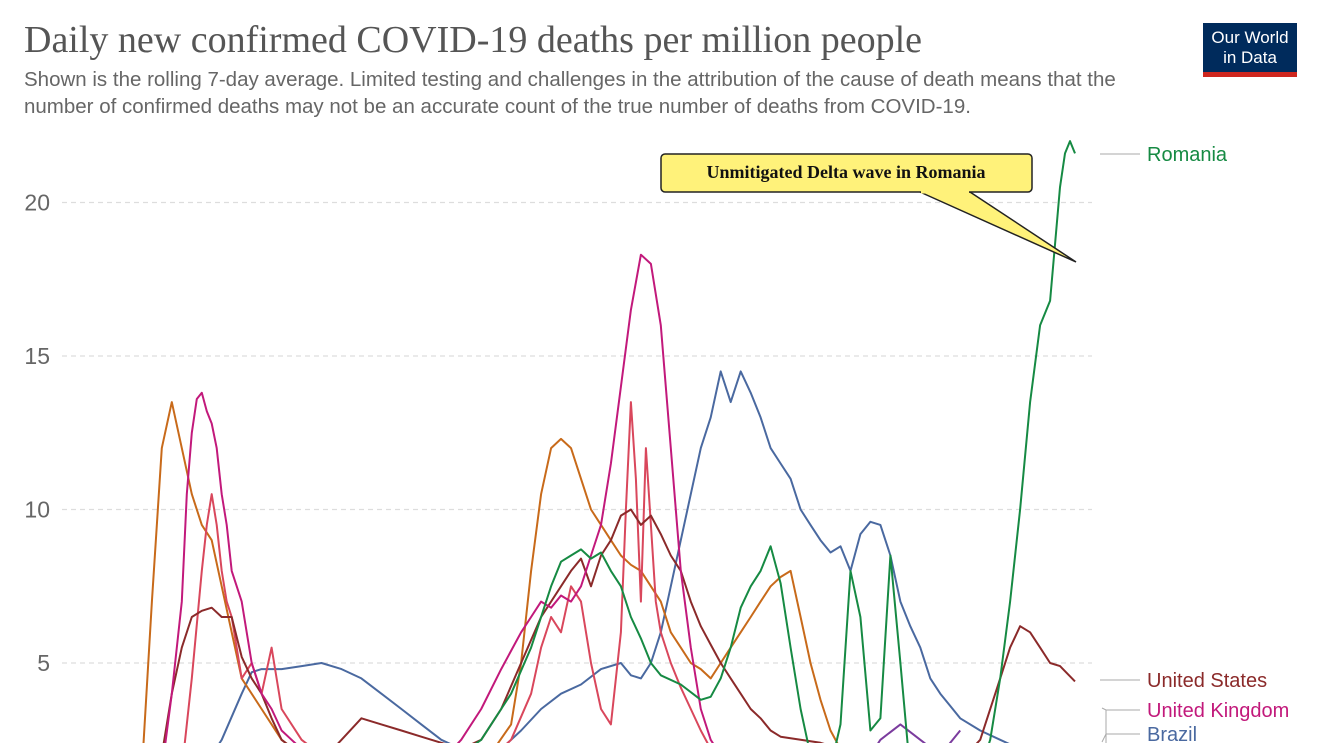 This screenshot has height=743, width=1320. I want to click on logo-line-2: in Data, so click(1250, 57).